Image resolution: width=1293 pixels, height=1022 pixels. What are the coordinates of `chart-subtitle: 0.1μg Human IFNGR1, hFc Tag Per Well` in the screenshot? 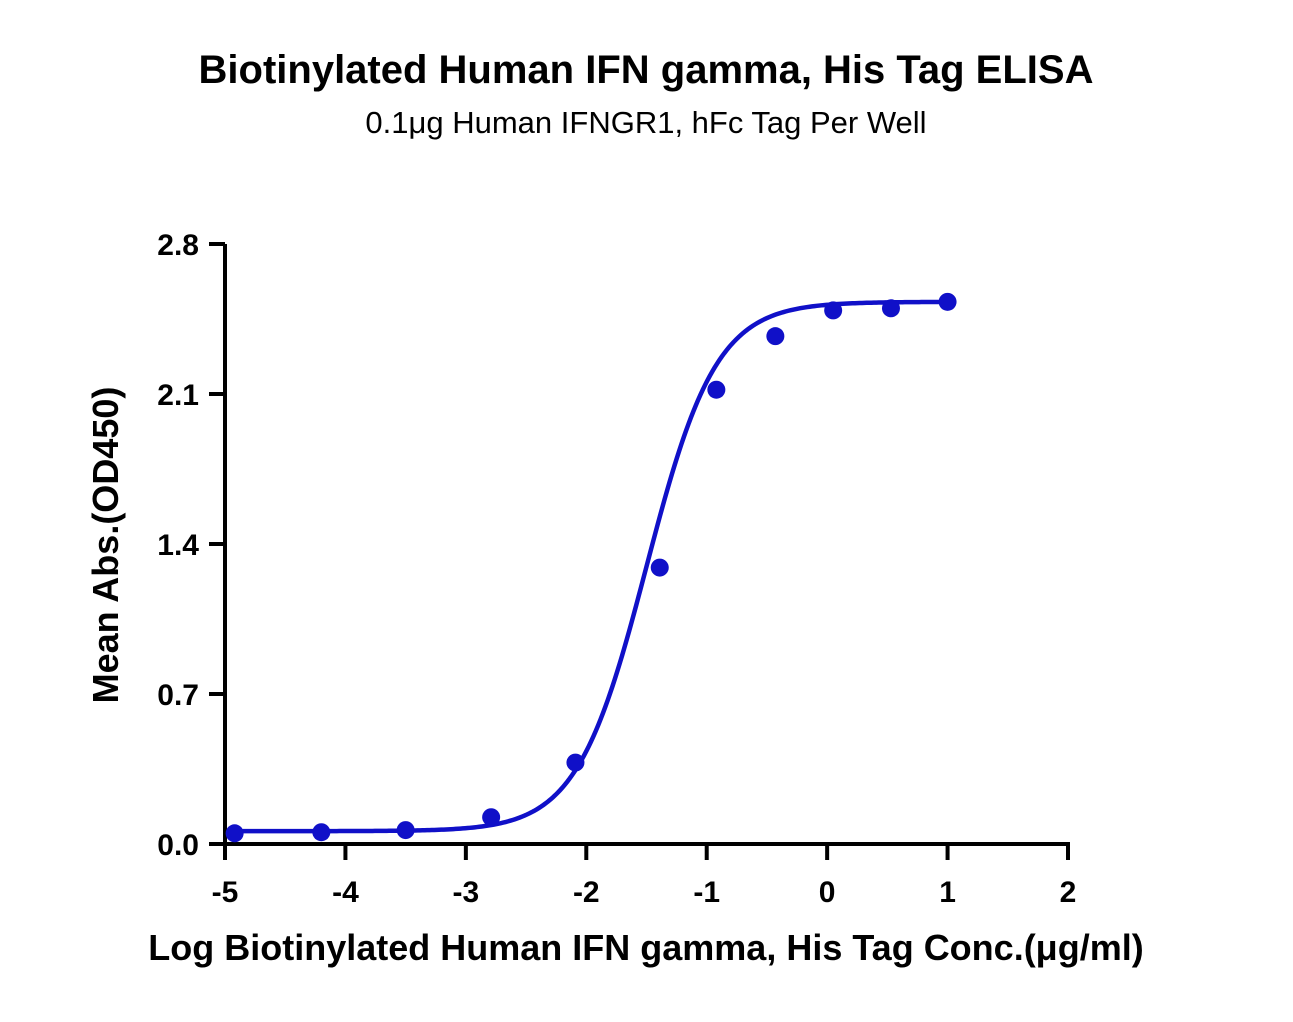 It's located at (645, 122).